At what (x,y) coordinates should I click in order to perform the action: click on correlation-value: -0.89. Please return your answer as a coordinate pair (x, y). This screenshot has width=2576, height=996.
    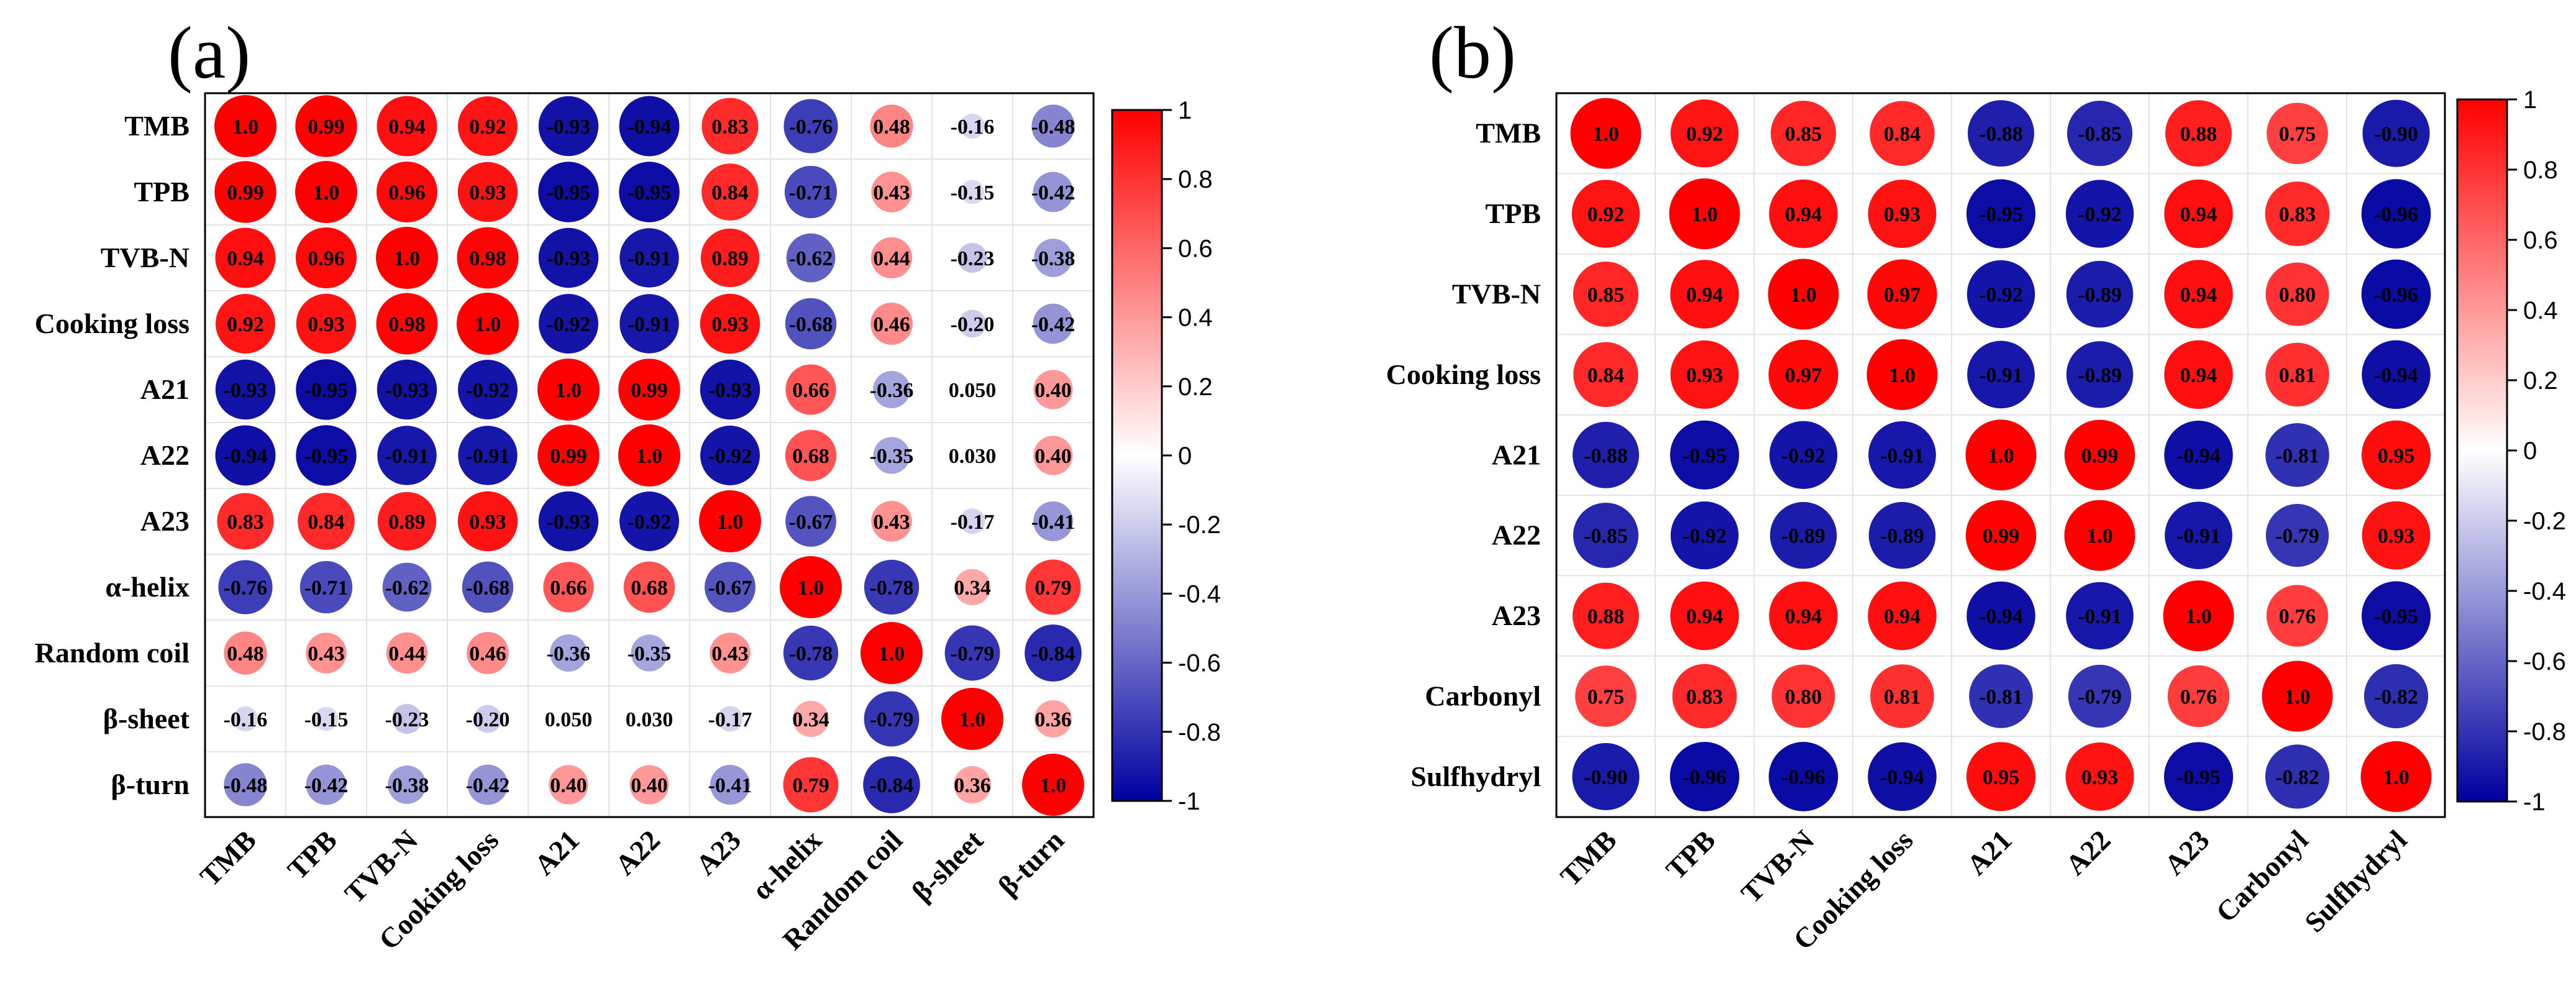
    Looking at the image, I should click on (1803, 536).